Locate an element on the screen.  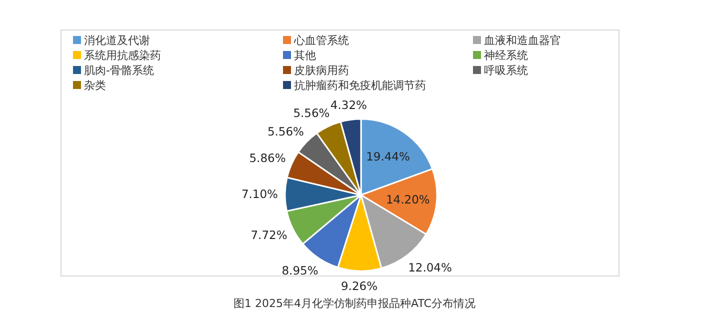
data-label: 7.72% is located at coordinates (269, 235).